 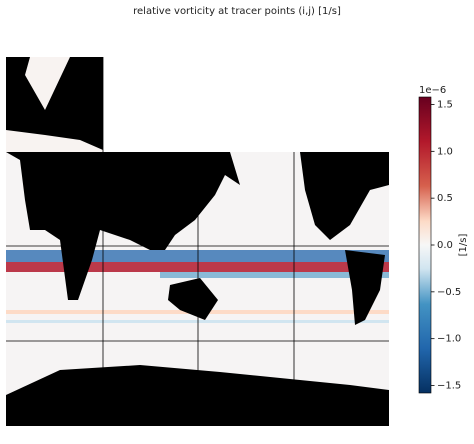 What do you see at coordinates (445, 198) in the screenshot?
I see `colorbar-tick-label: 0.5` at bounding box center [445, 198].